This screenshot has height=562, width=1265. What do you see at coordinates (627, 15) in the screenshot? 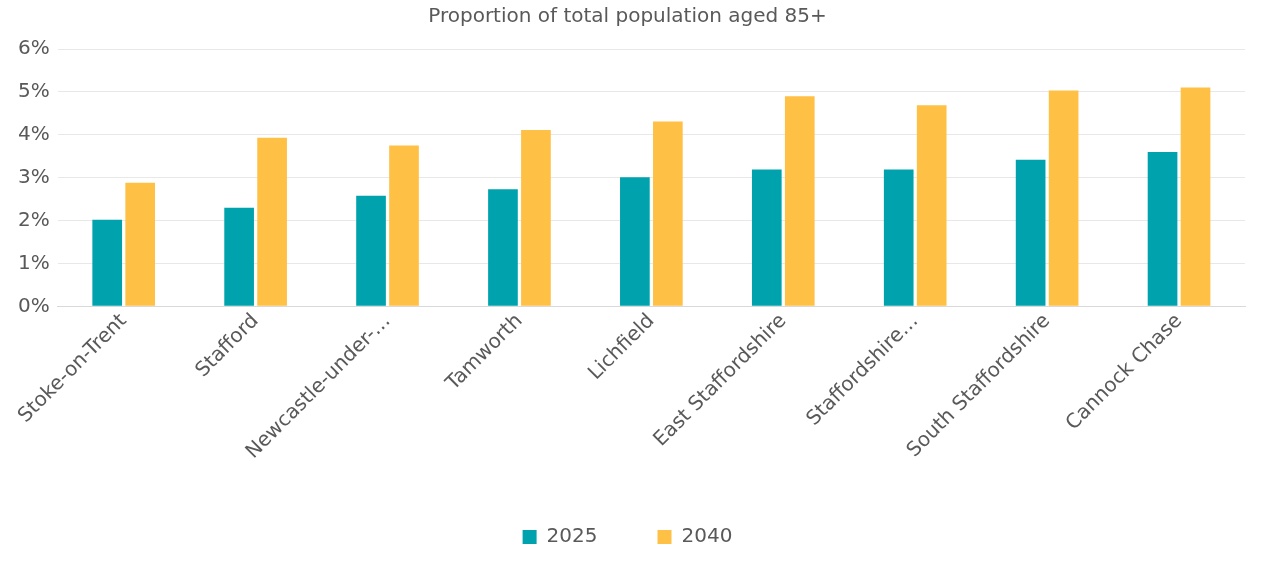
I see `chart-title: Proportion of total population aged 85+` at bounding box center [627, 15].